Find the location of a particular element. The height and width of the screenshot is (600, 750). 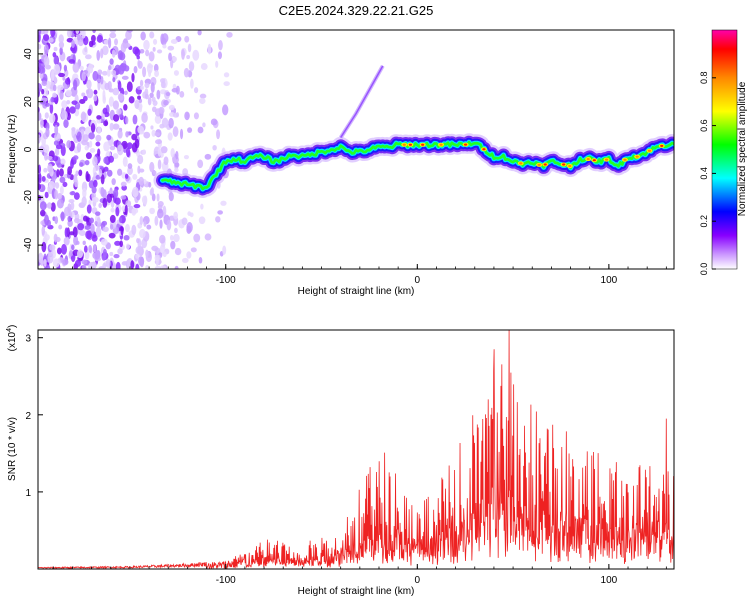

spectrogram-y-label: Frequency (Hz) is located at coordinates (12, 149).